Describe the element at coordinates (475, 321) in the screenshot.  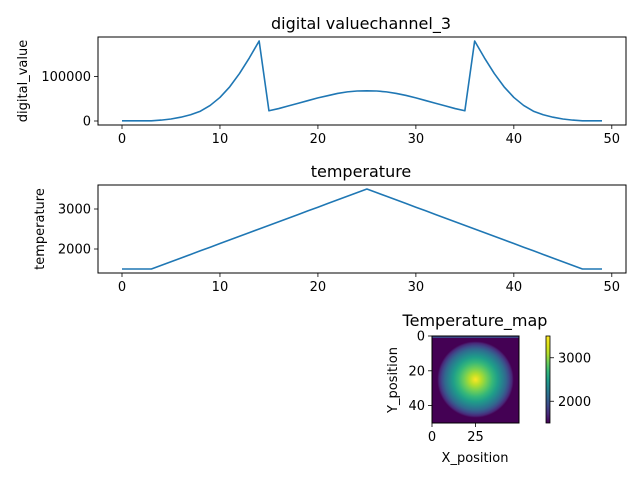
I see `chart-title: Temperature_map` at that location.